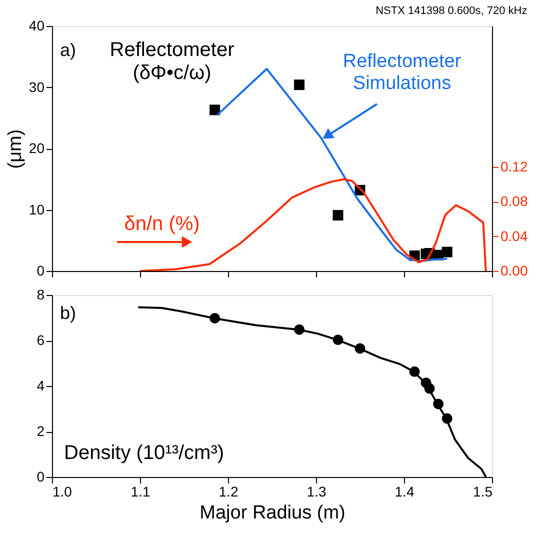  What do you see at coordinates (273, 513) in the screenshot?
I see `x-axis-title: Major Radius (m)` at bounding box center [273, 513].